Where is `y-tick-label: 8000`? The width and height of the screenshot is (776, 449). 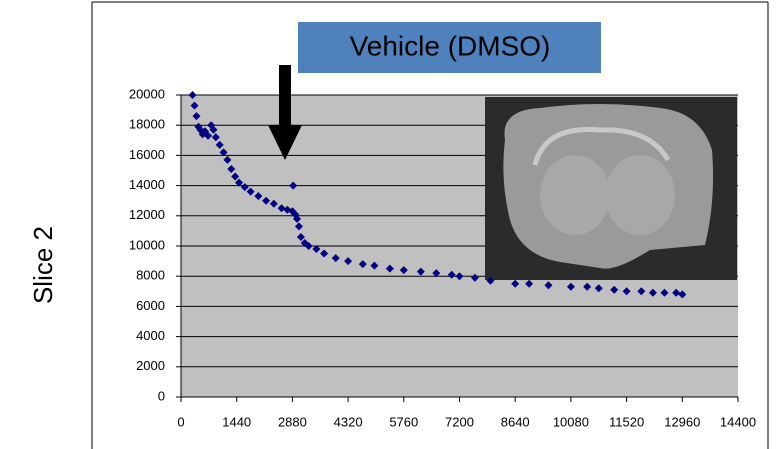
y-tick-label: 8000 is located at coordinates (150, 275).